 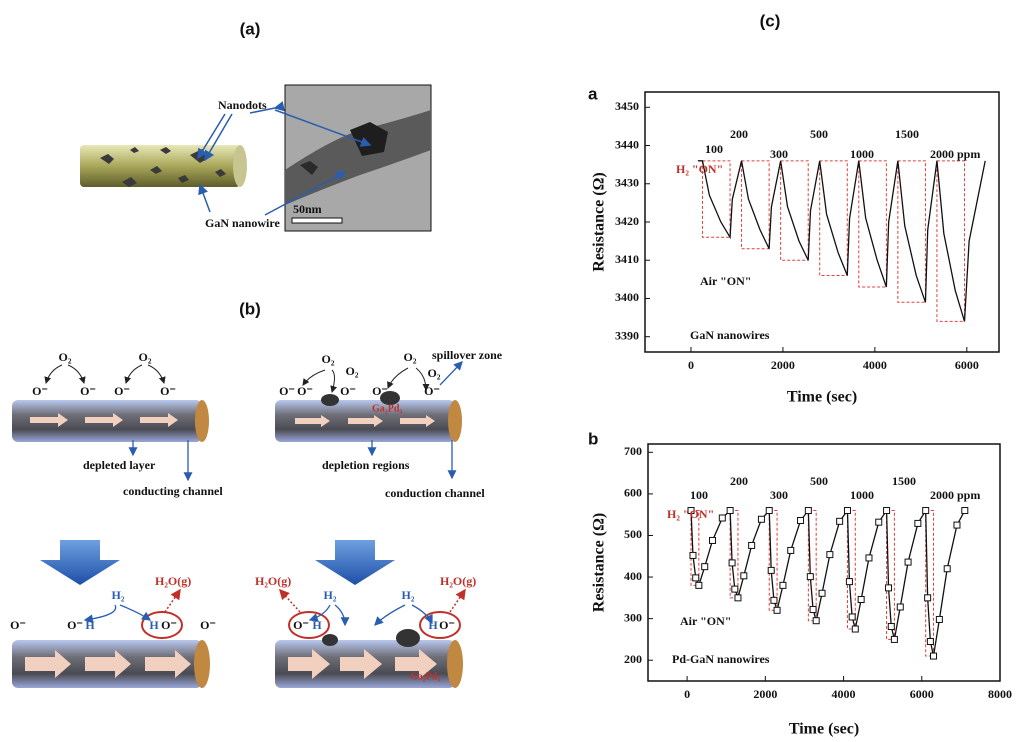 What do you see at coordinates (593, 93) in the screenshot?
I see `panel-letter: a` at bounding box center [593, 93].